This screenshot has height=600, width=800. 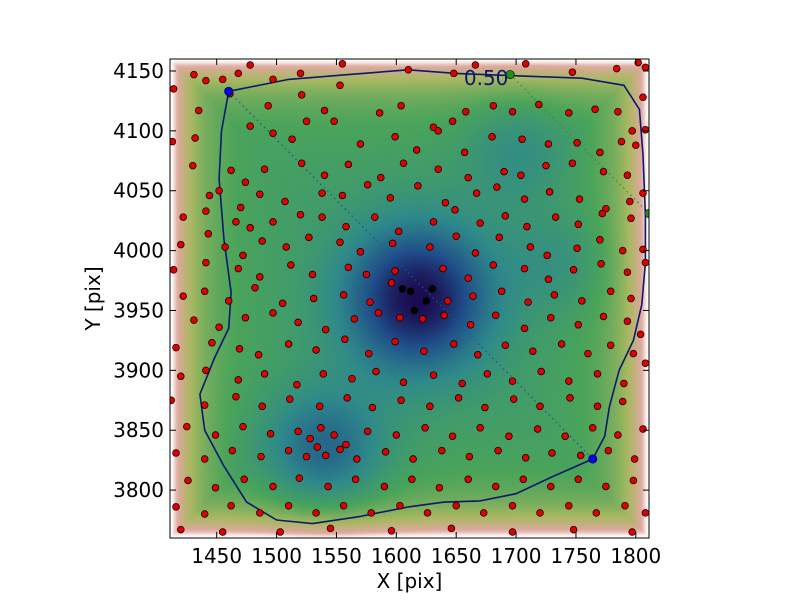 What do you see at coordinates (516, 556) in the screenshot?
I see `x-tick-label: 1700` at bounding box center [516, 556].